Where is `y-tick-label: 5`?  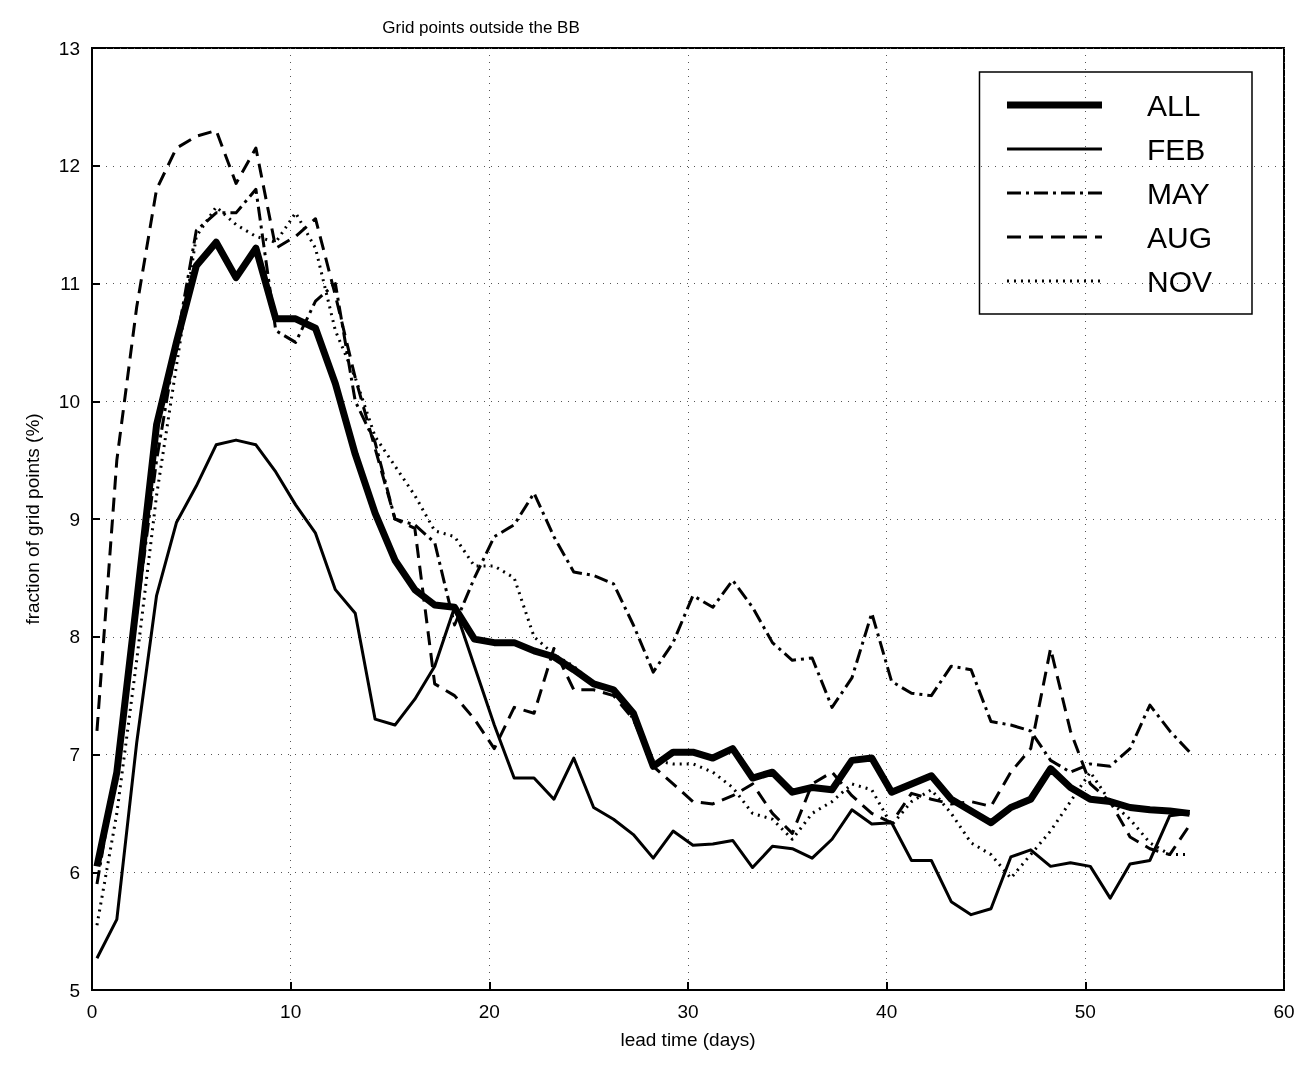 y-tick-label: 5 is located at coordinates (74, 990).